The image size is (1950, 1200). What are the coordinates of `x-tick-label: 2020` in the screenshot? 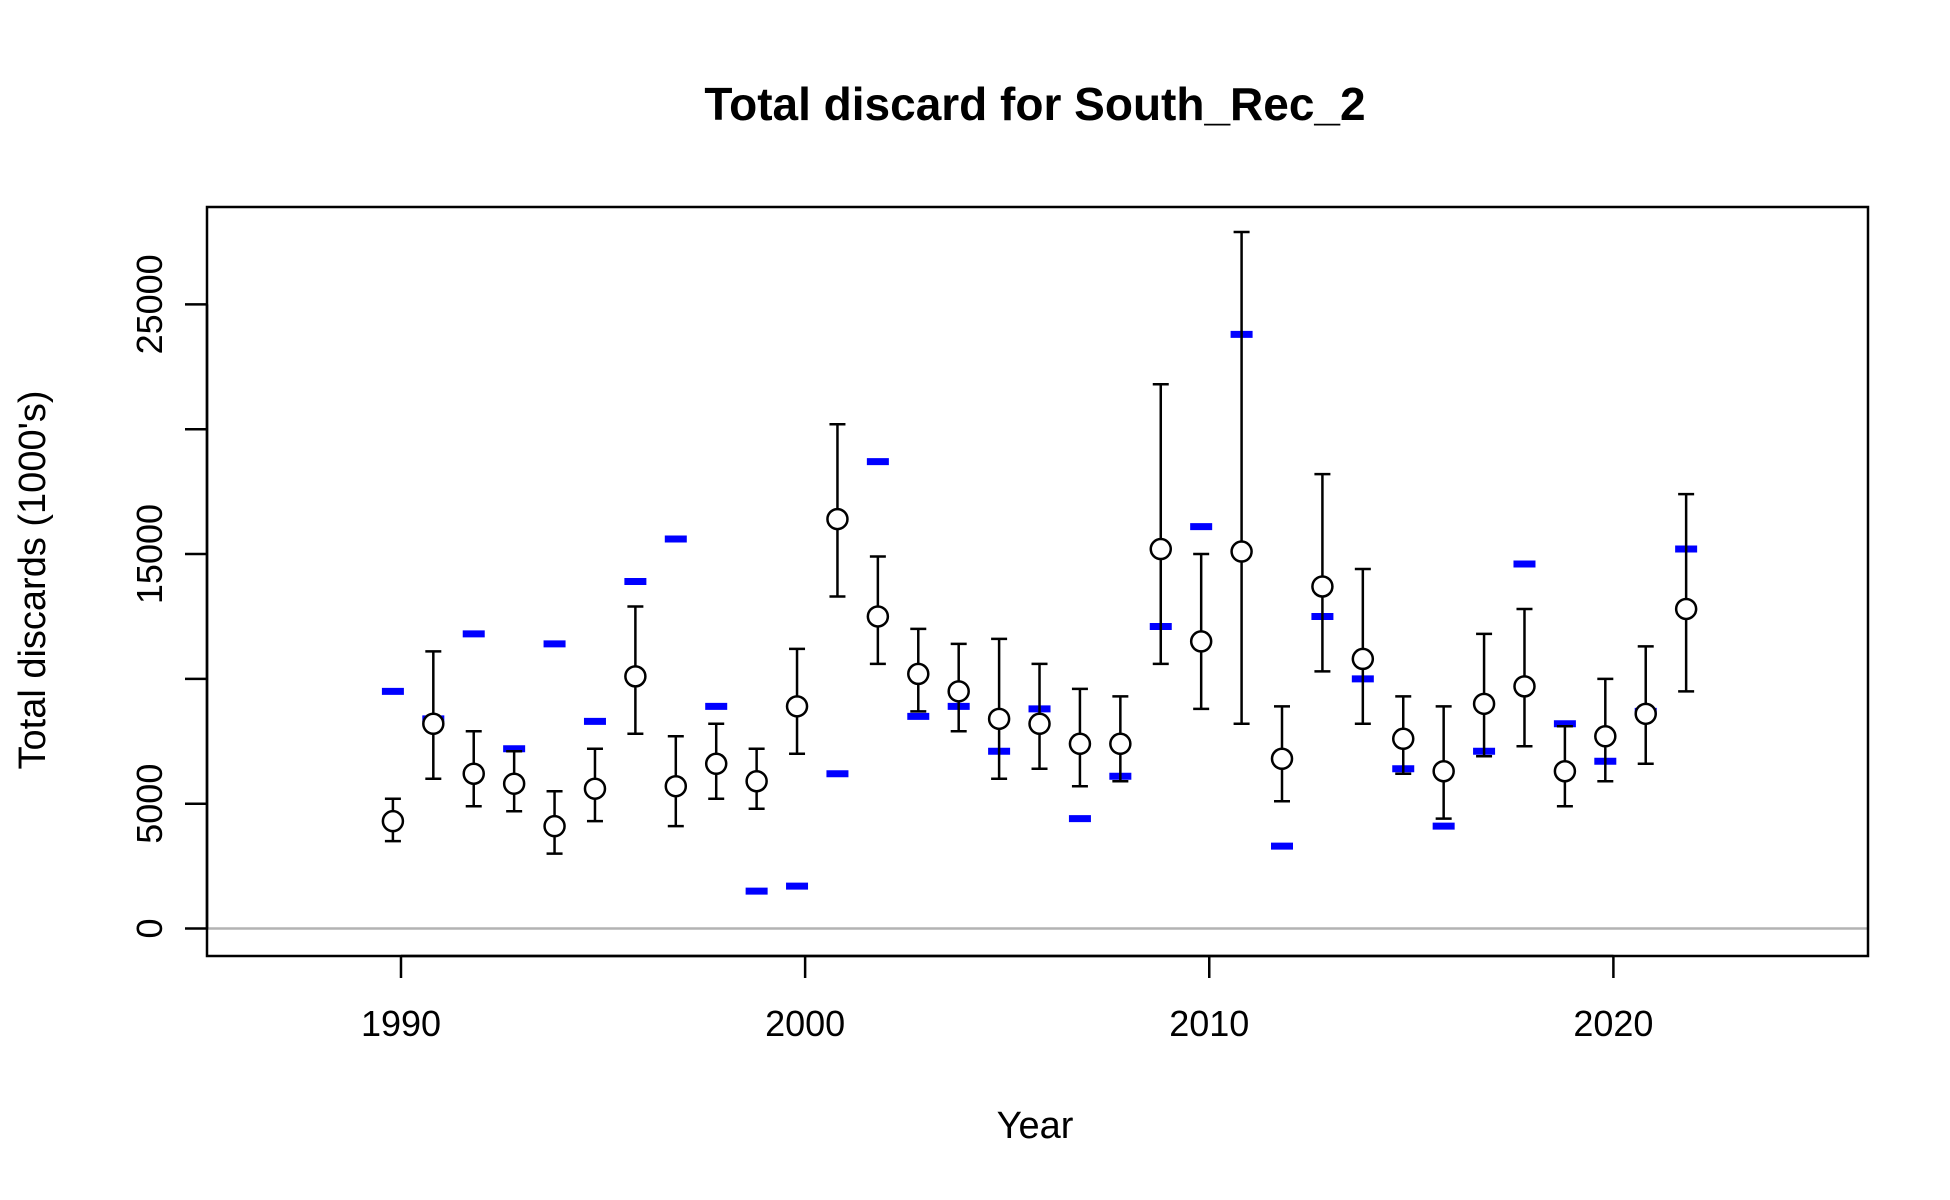 It's located at (1613, 1023).